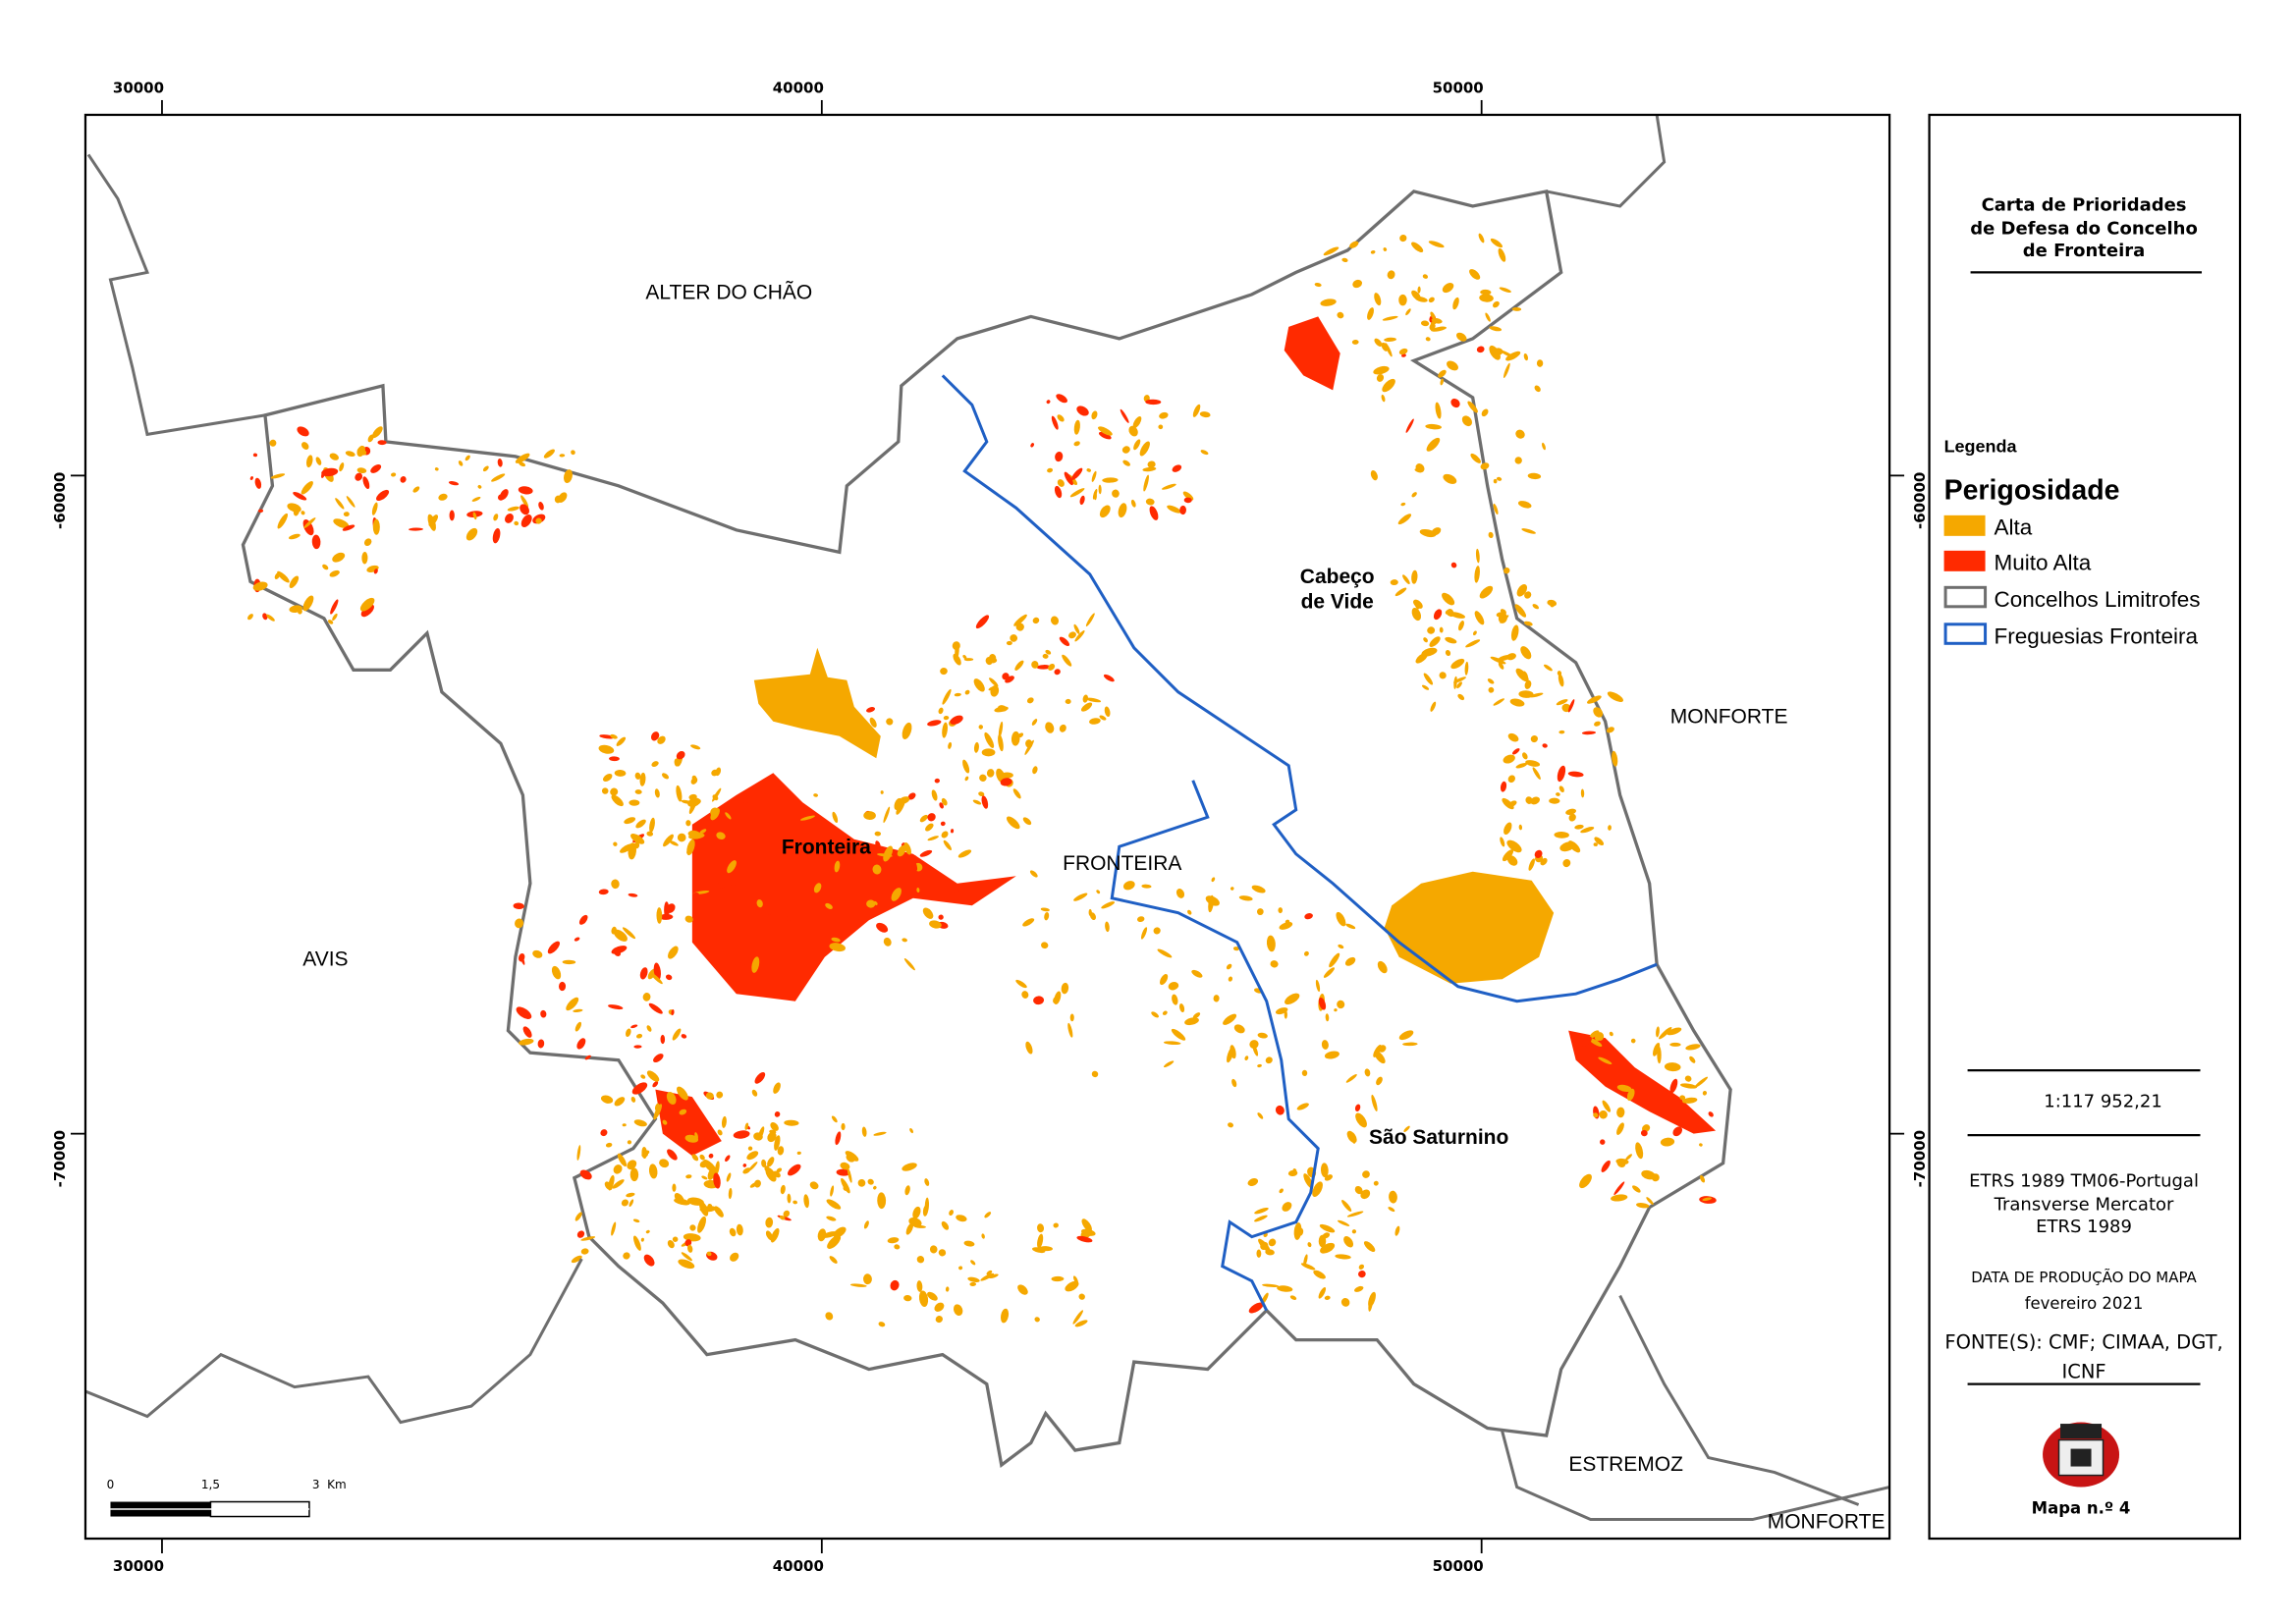  I want to click on parish-label: São Saturnino, so click(1438, 1137).